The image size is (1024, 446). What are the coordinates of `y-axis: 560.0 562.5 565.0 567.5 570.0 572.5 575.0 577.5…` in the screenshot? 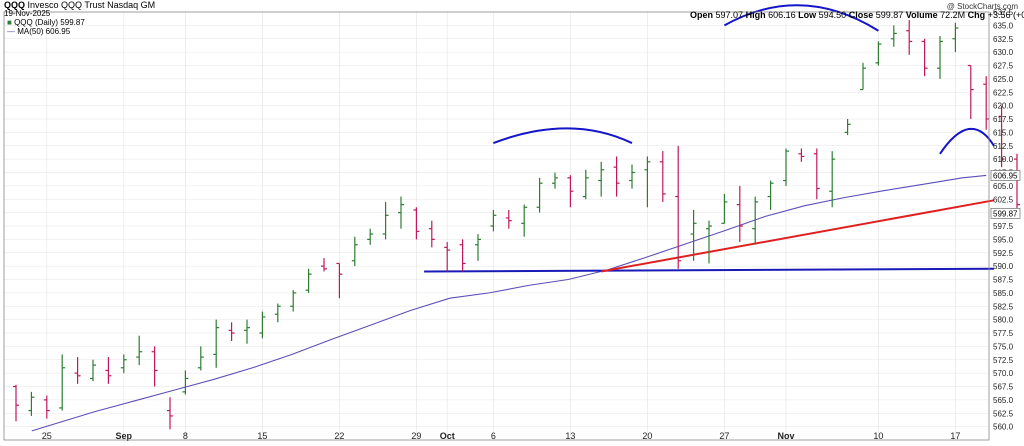 It's located at (1003, 220).